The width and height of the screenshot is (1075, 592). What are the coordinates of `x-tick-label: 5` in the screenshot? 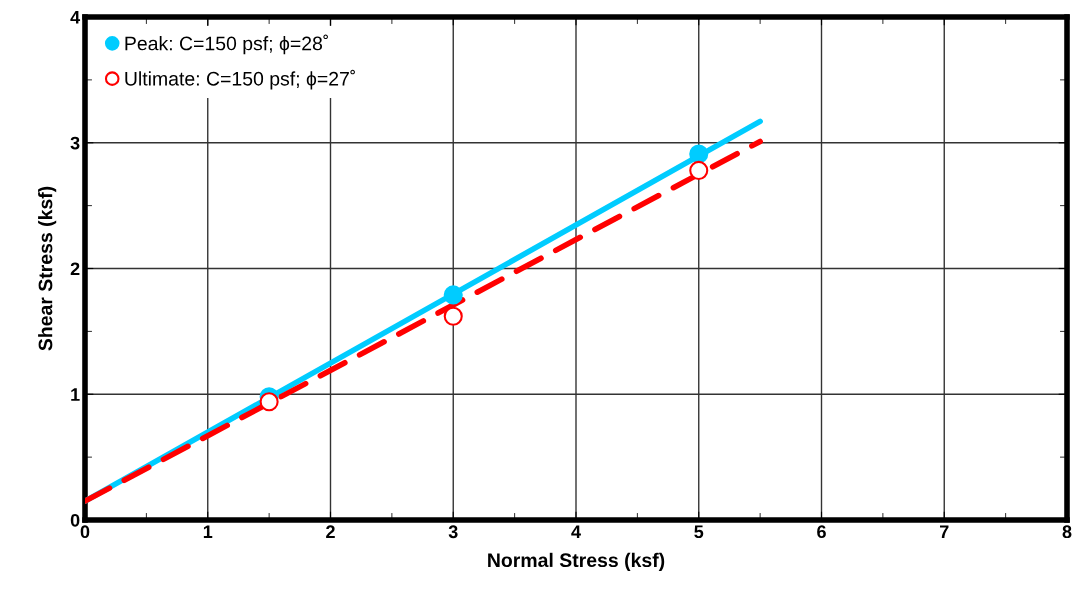 It's located at (699, 532).